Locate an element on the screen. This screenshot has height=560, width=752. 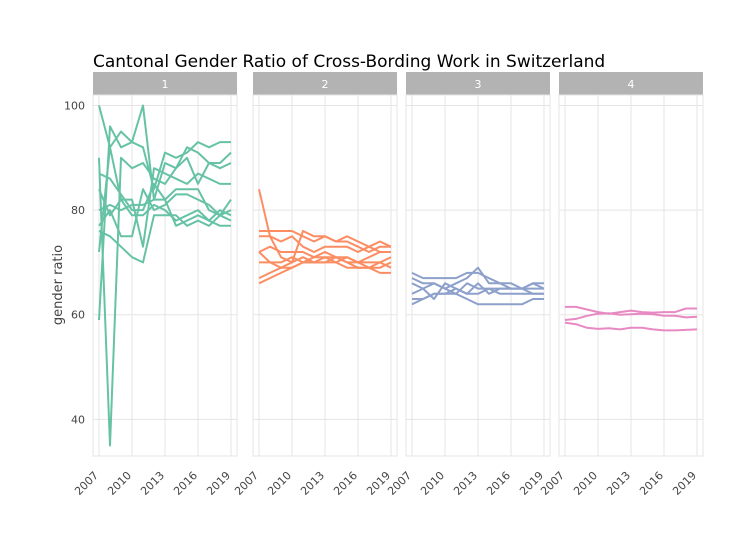
facet-strip-label: 3 is located at coordinates (478, 84).